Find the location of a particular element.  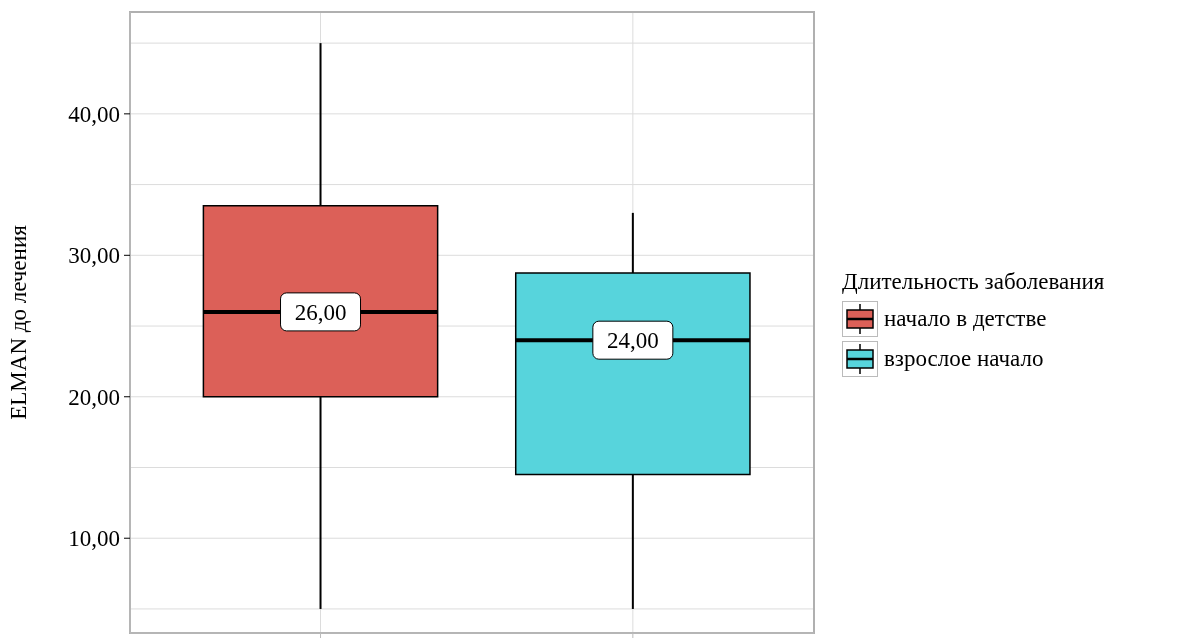

legend-label: начало в детстве is located at coordinates (965, 318).